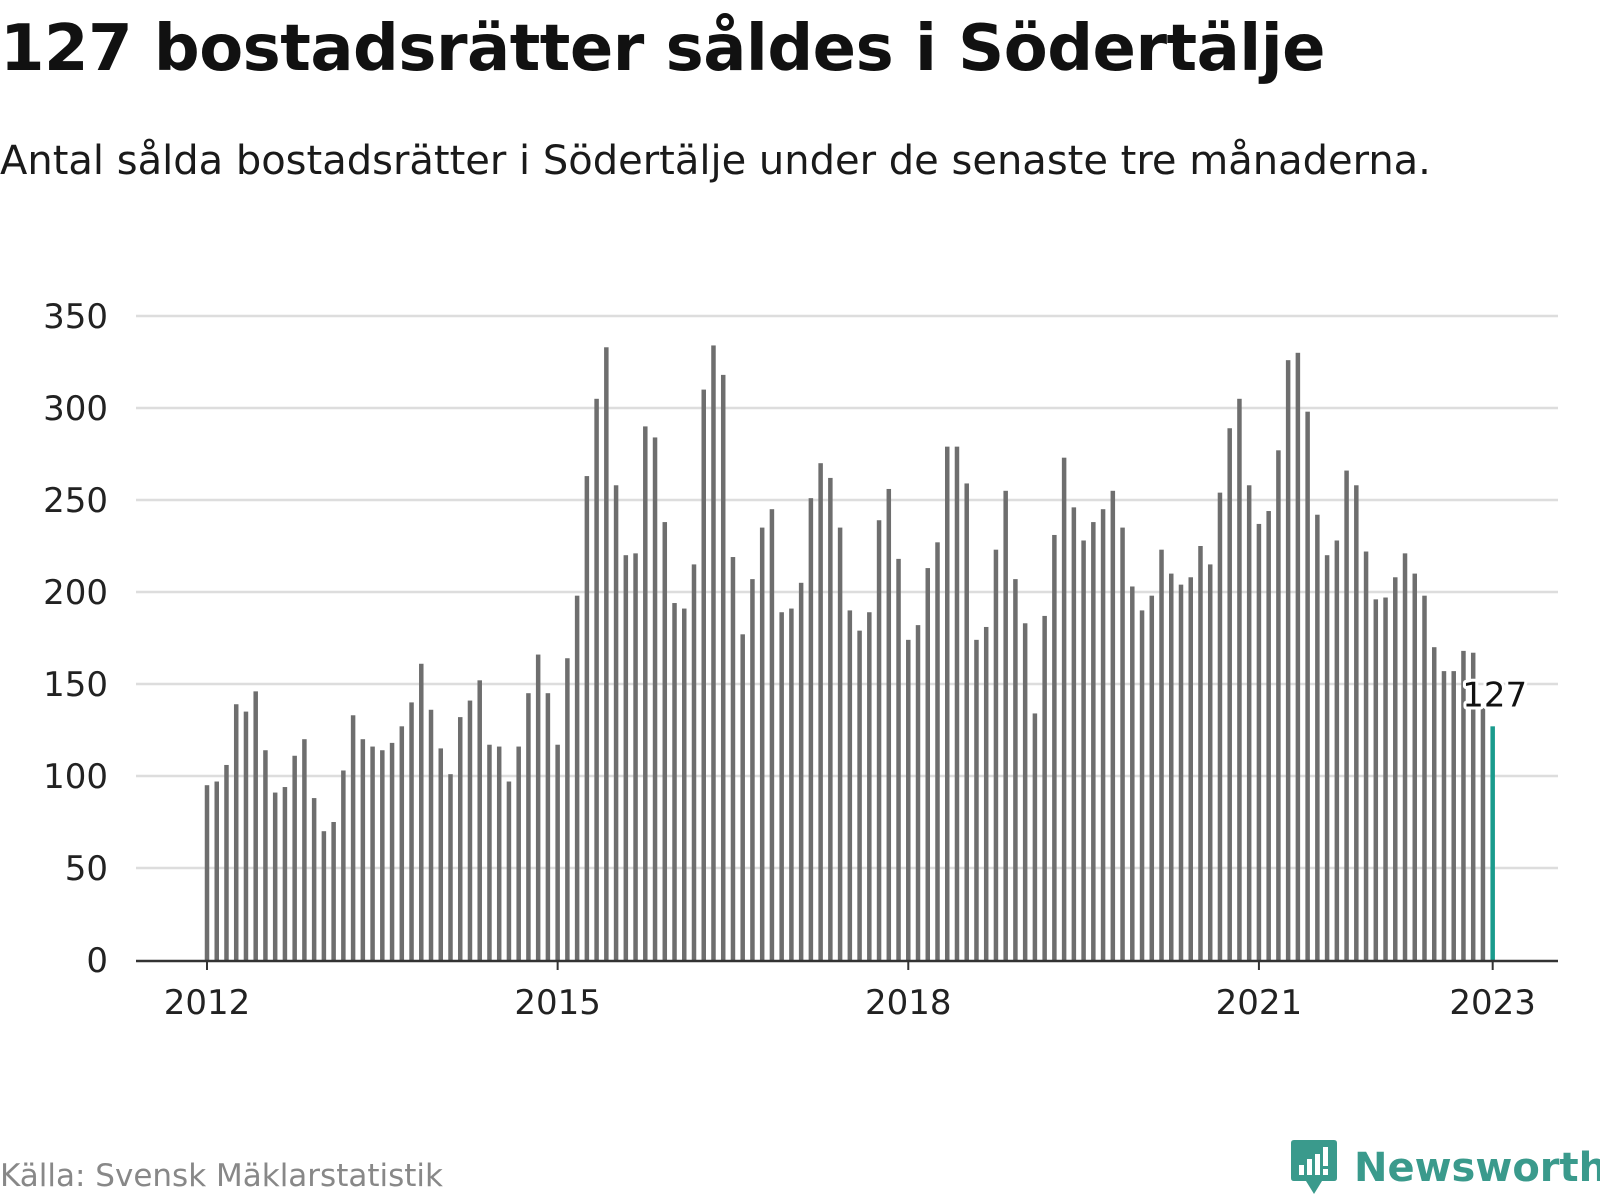 Image resolution: width=1600 pixels, height=1200 pixels. What do you see at coordinates (86, 869) in the screenshot?
I see `y-tick-label: 50` at bounding box center [86, 869].